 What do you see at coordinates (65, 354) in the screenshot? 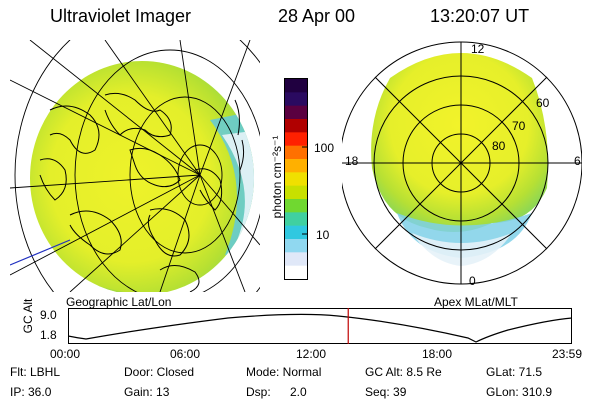
I see `time-tick-0000: 00:00` at bounding box center [65, 354].